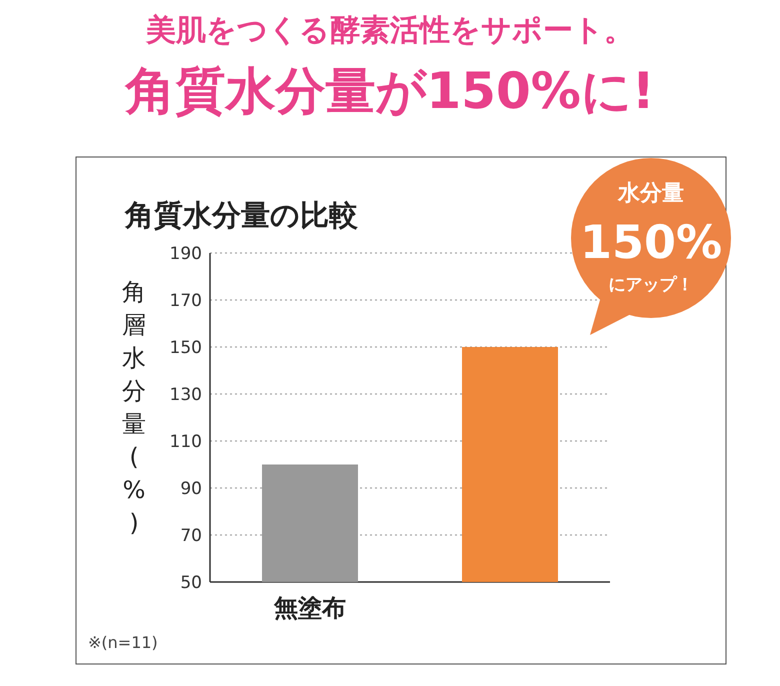 This screenshot has height=686, width=780. I want to click on y-tick-label: 130, so click(186, 395).